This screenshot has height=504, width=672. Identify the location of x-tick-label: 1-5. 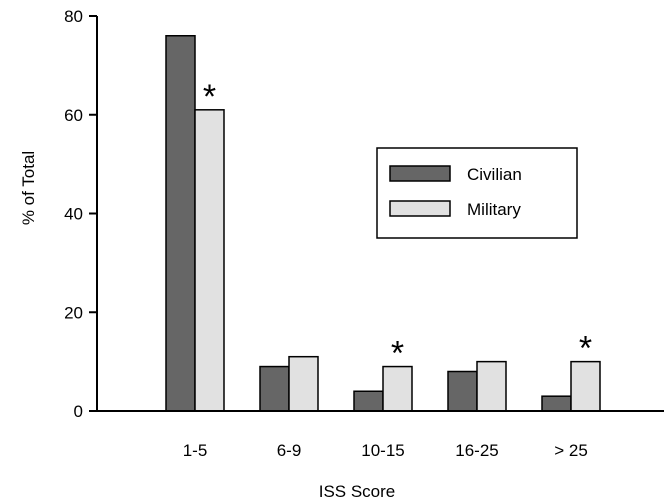
(195, 450).